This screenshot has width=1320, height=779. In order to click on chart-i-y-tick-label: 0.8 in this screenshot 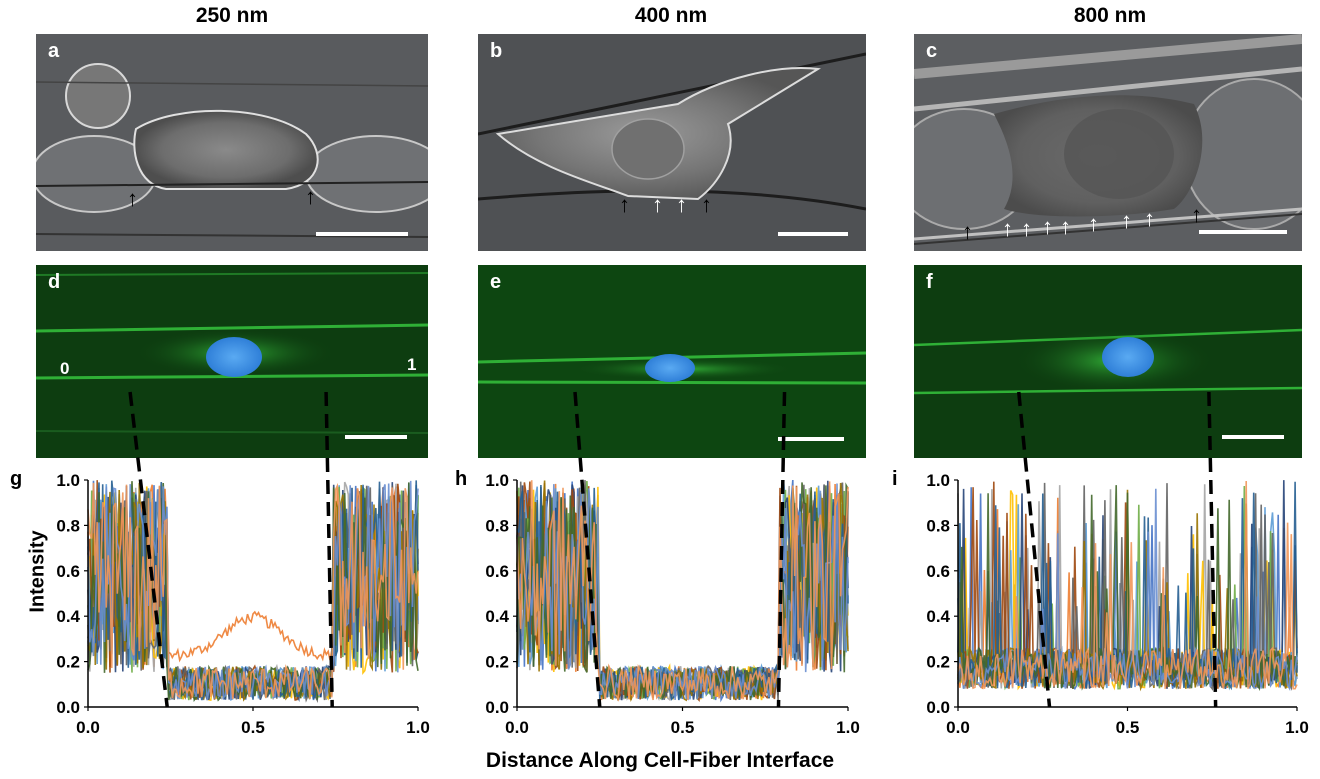, I will do `click(938, 525)`.